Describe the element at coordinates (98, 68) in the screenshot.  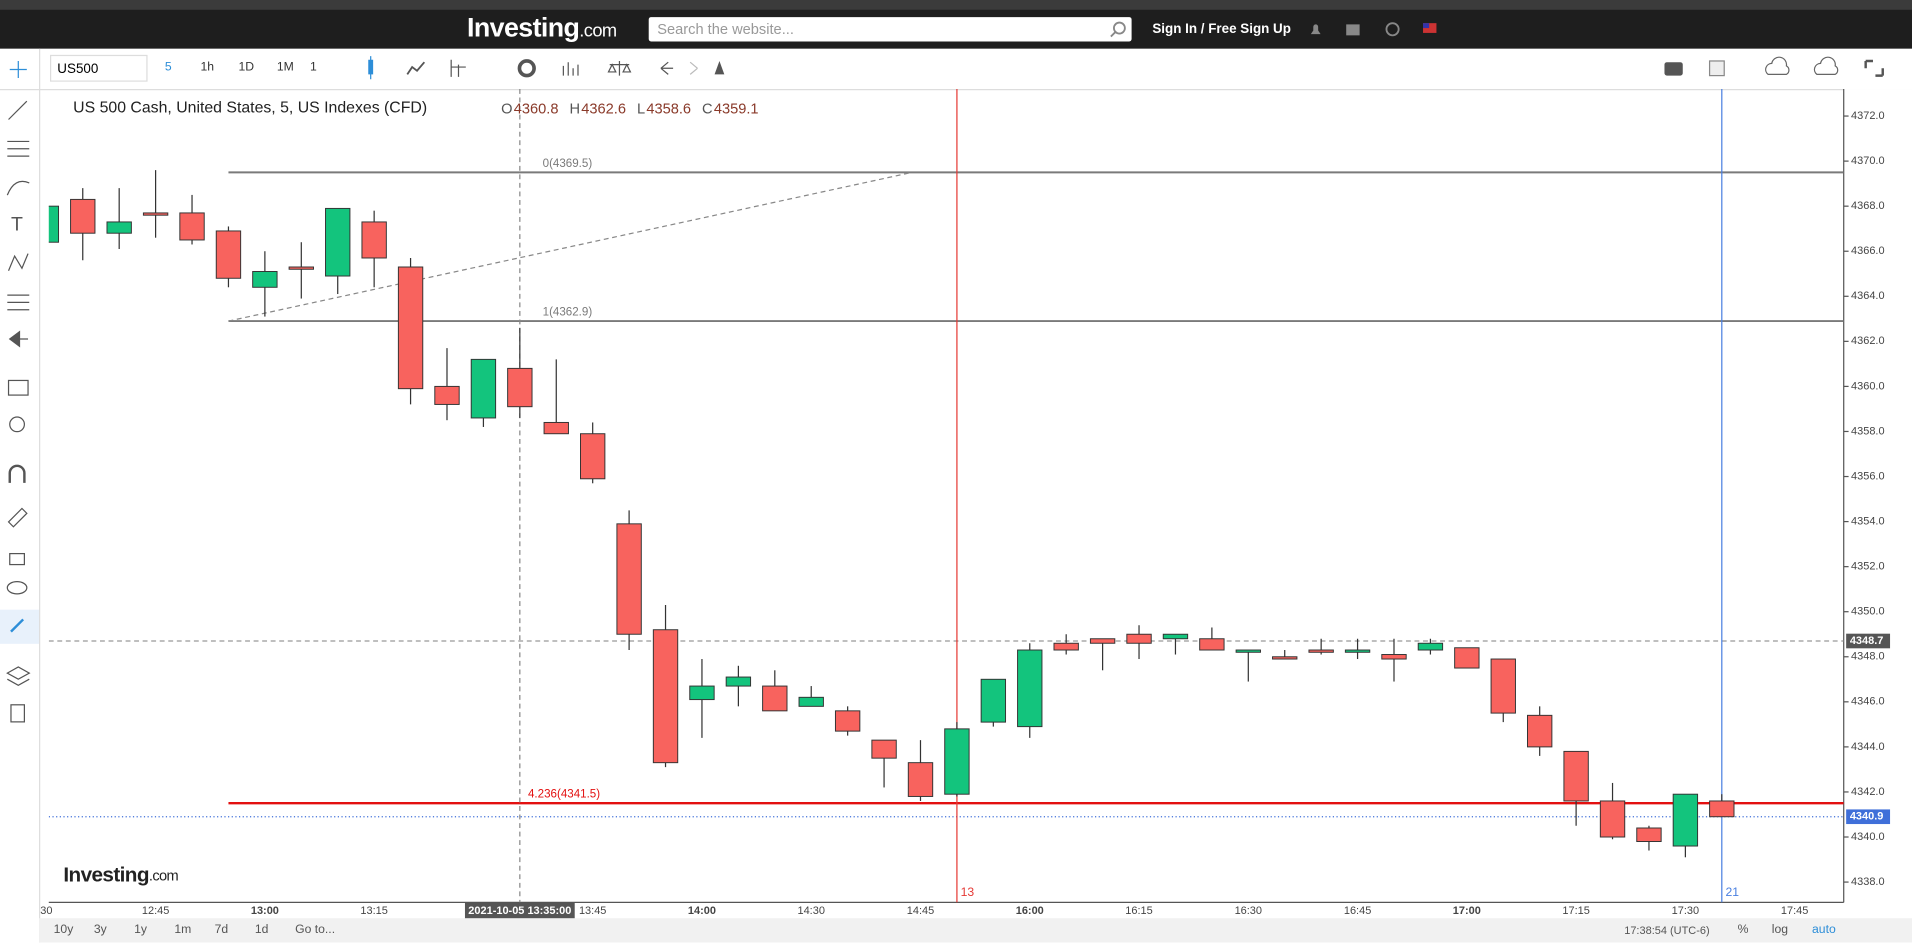
I see `symbol-input: US500` at that location.